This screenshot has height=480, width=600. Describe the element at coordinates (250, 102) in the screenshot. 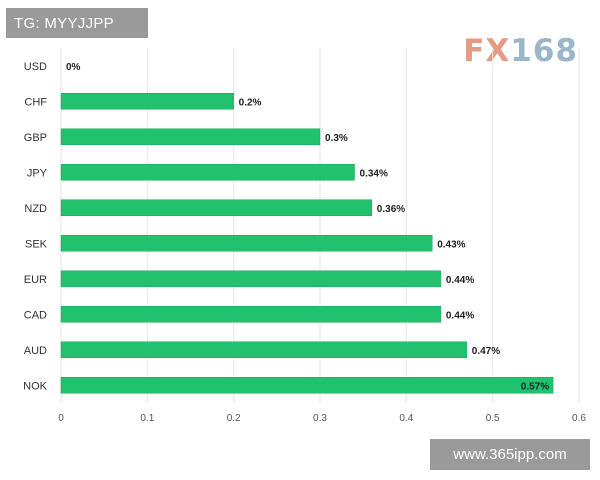

I see `value-label: 0.2%` at that location.